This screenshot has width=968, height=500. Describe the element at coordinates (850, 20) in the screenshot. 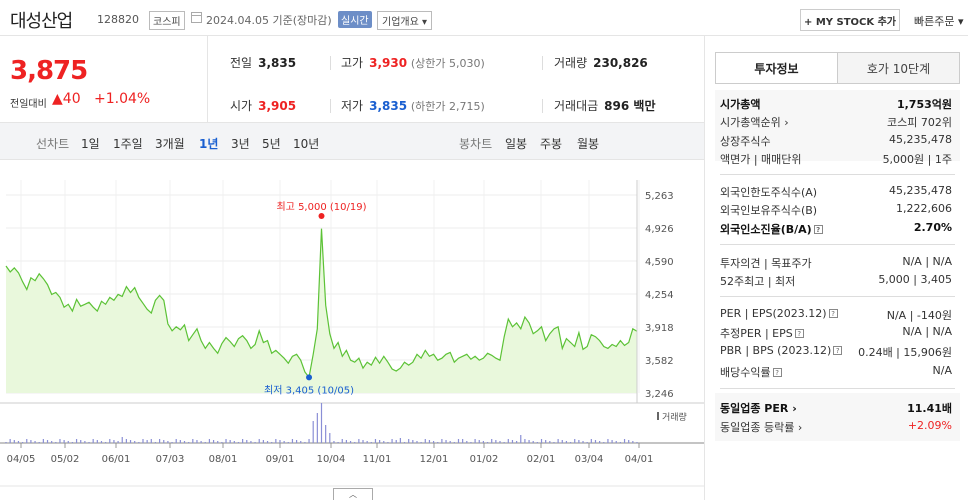

I see `add-my-stock-button: + MY STOCK 추가` at that location.